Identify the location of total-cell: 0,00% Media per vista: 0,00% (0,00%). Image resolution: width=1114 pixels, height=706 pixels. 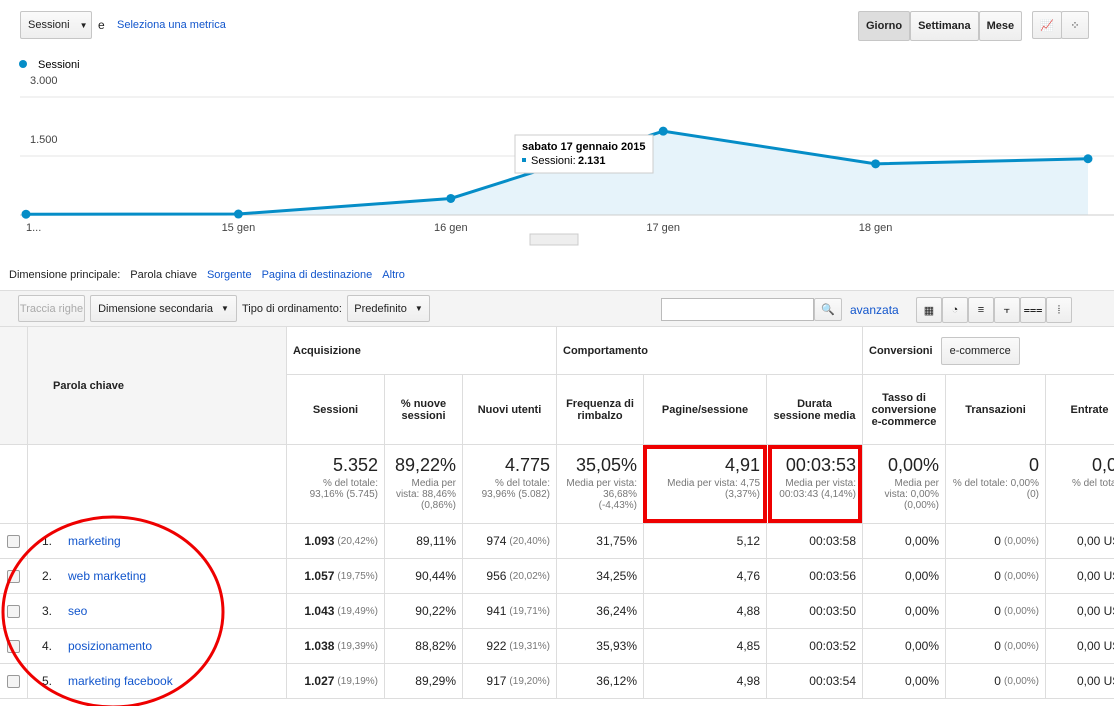
(904, 484).